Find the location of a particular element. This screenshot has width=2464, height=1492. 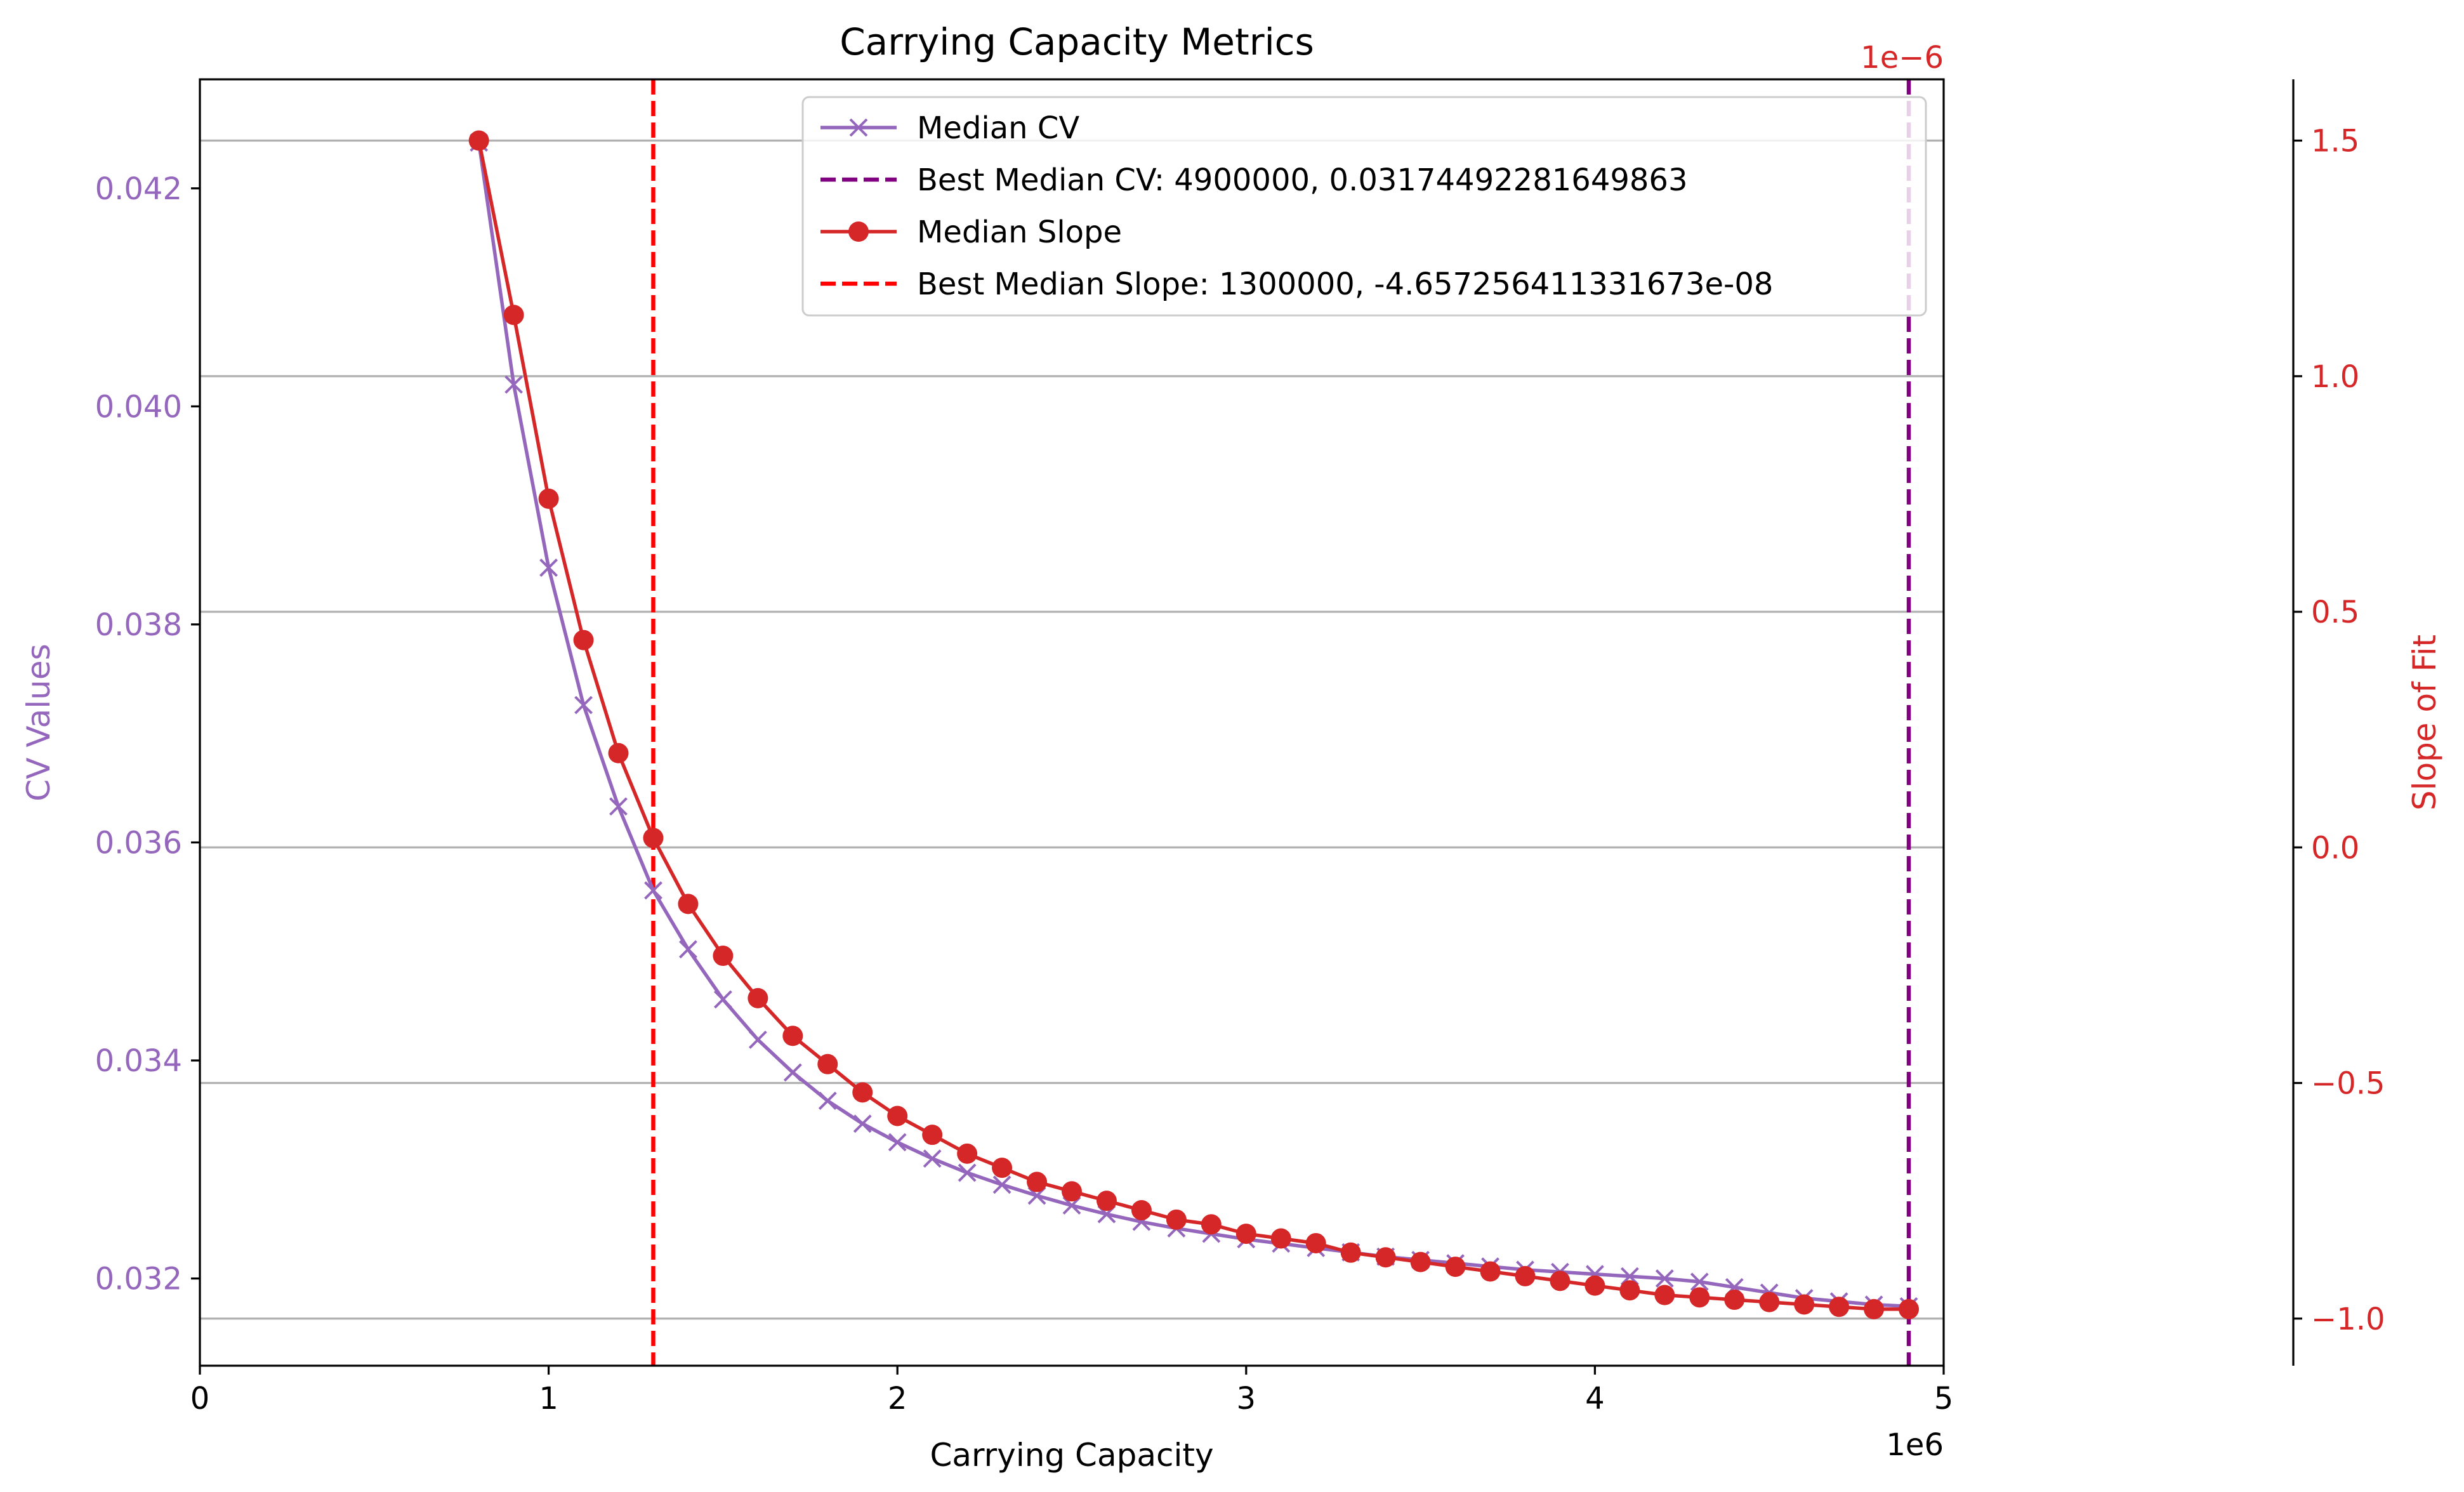

right-y-tick-label: 1.5 is located at coordinates (2335, 142).